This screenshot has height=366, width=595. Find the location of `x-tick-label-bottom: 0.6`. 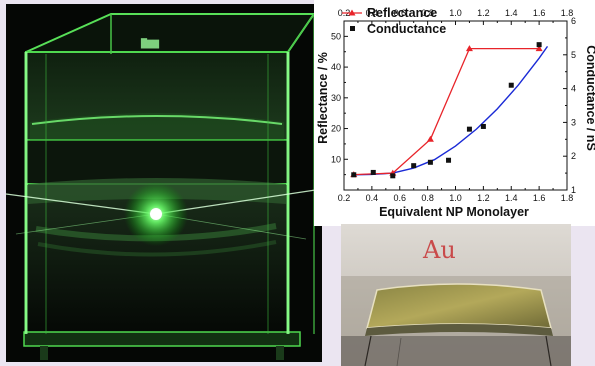

x-tick-label-bottom: 0.6 is located at coordinates (399, 198).